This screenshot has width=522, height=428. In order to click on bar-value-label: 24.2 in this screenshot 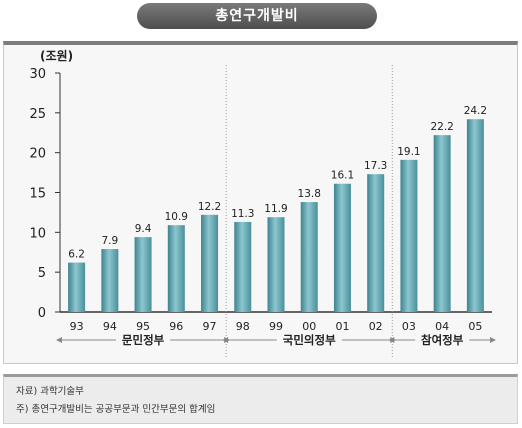, I will do `click(475, 111)`.